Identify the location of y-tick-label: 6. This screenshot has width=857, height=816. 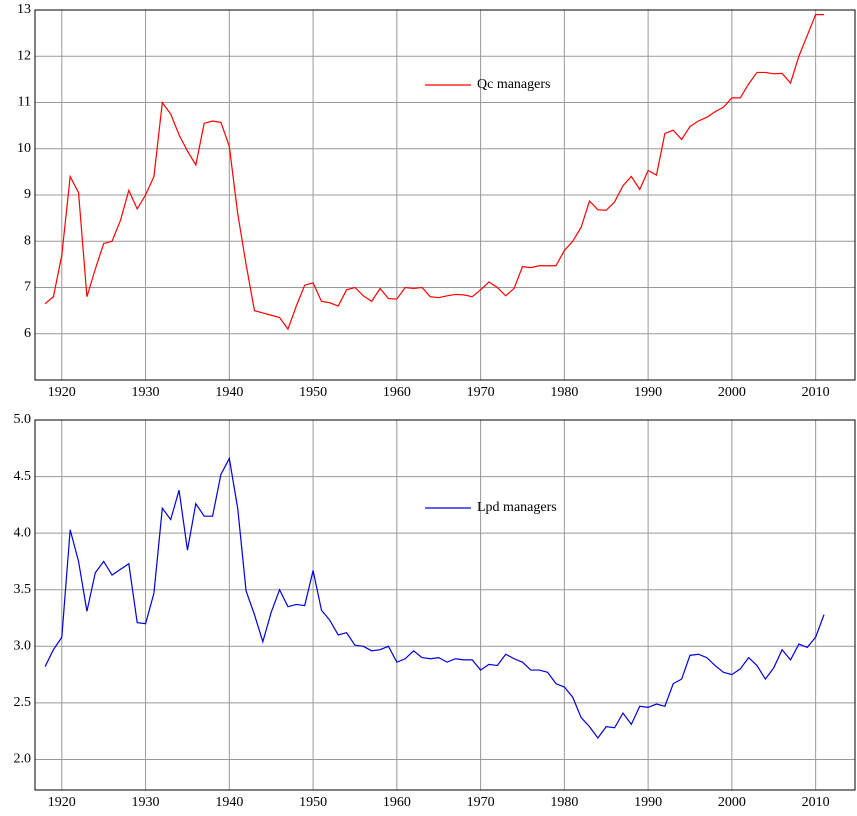
(27, 333).